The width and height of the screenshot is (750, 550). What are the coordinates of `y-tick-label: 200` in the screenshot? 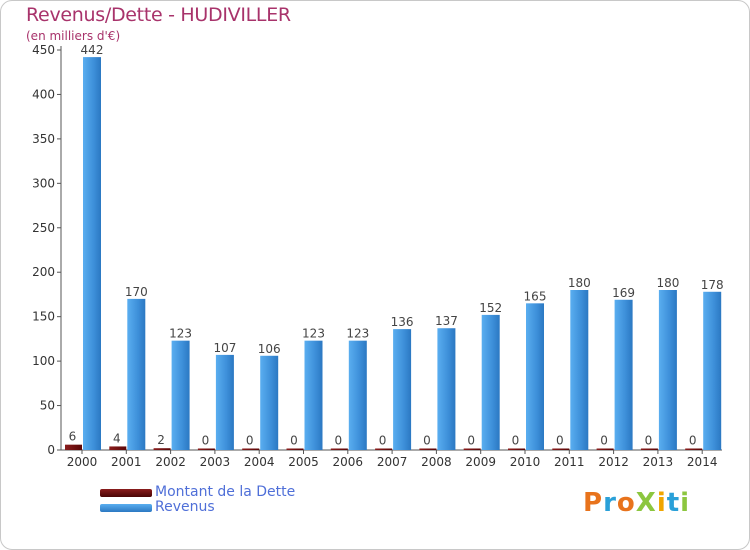 It's located at (43, 272).